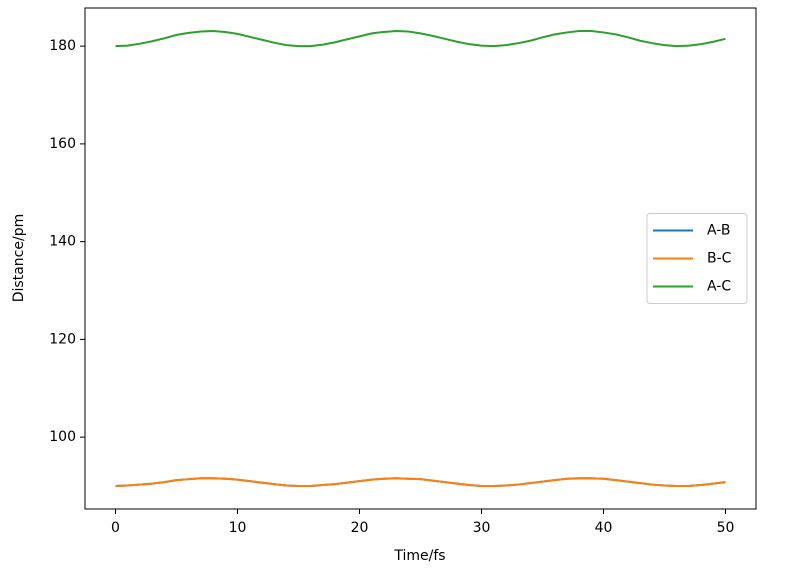  Describe the element at coordinates (62, 339) in the screenshot. I see `y-tick-label: 120` at that location.